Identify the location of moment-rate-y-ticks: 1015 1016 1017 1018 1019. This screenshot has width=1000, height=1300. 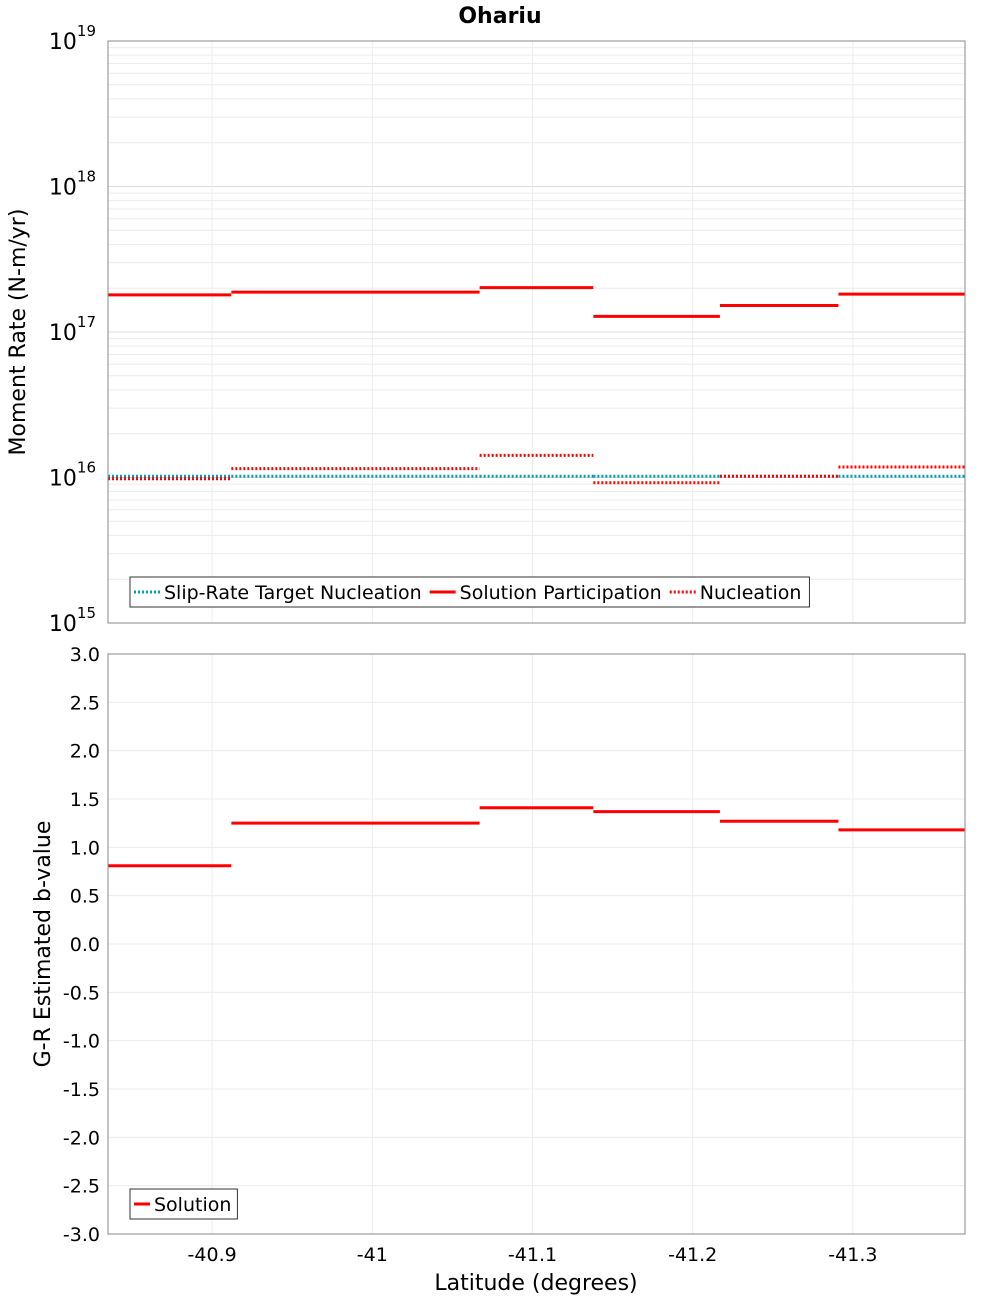
(72, 329).